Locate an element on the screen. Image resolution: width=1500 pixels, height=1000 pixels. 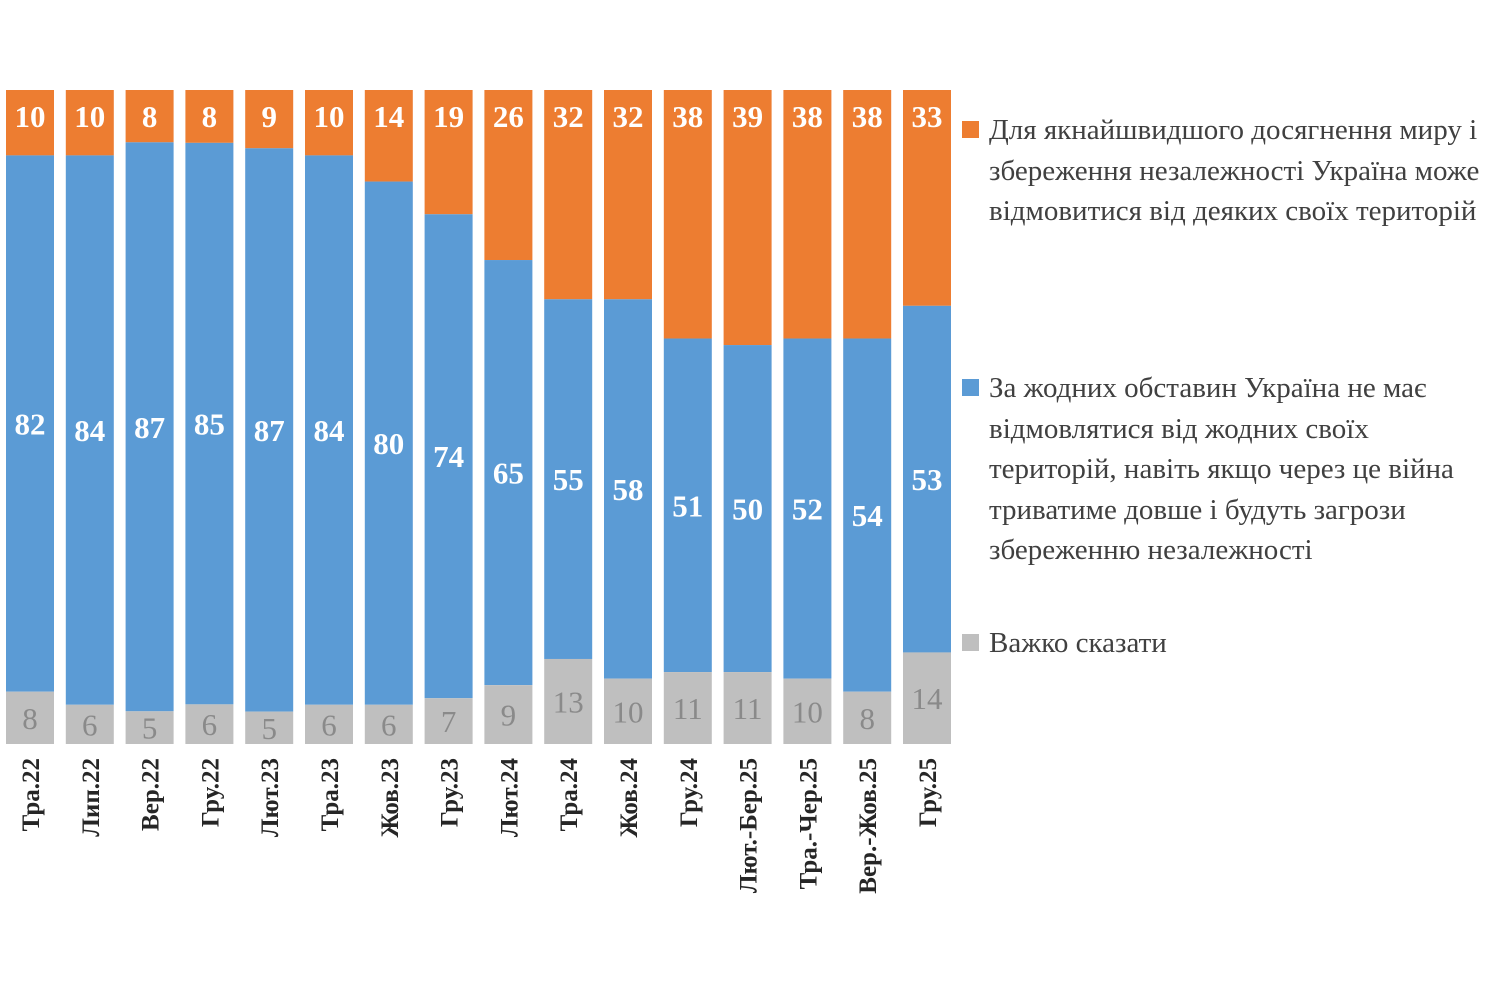
value-label-no-concession-7: 80 is located at coordinates (388, 443).